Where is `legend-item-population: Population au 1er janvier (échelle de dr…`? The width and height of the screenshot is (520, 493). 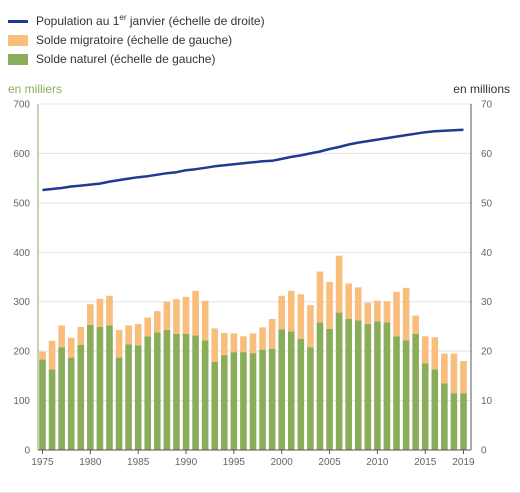
legend-item-population: Population au 1er janvier (échelle de dr… is located at coordinates (136, 21).